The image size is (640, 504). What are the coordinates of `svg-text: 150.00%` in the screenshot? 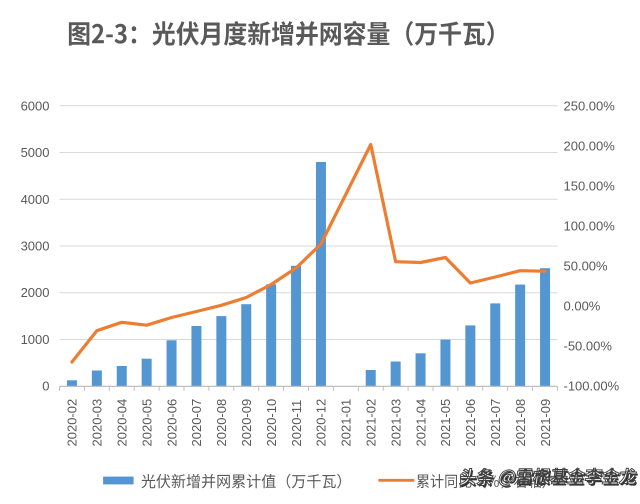 It's located at (590, 186).